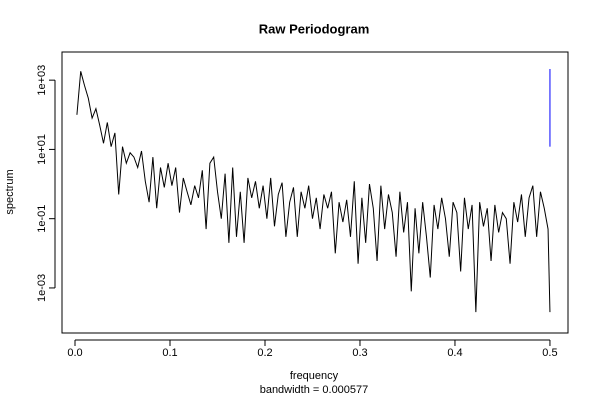  Describe the element at coordinates (169, 353) in the screenshot. I see `x-tick-label: 0.1` at that location.